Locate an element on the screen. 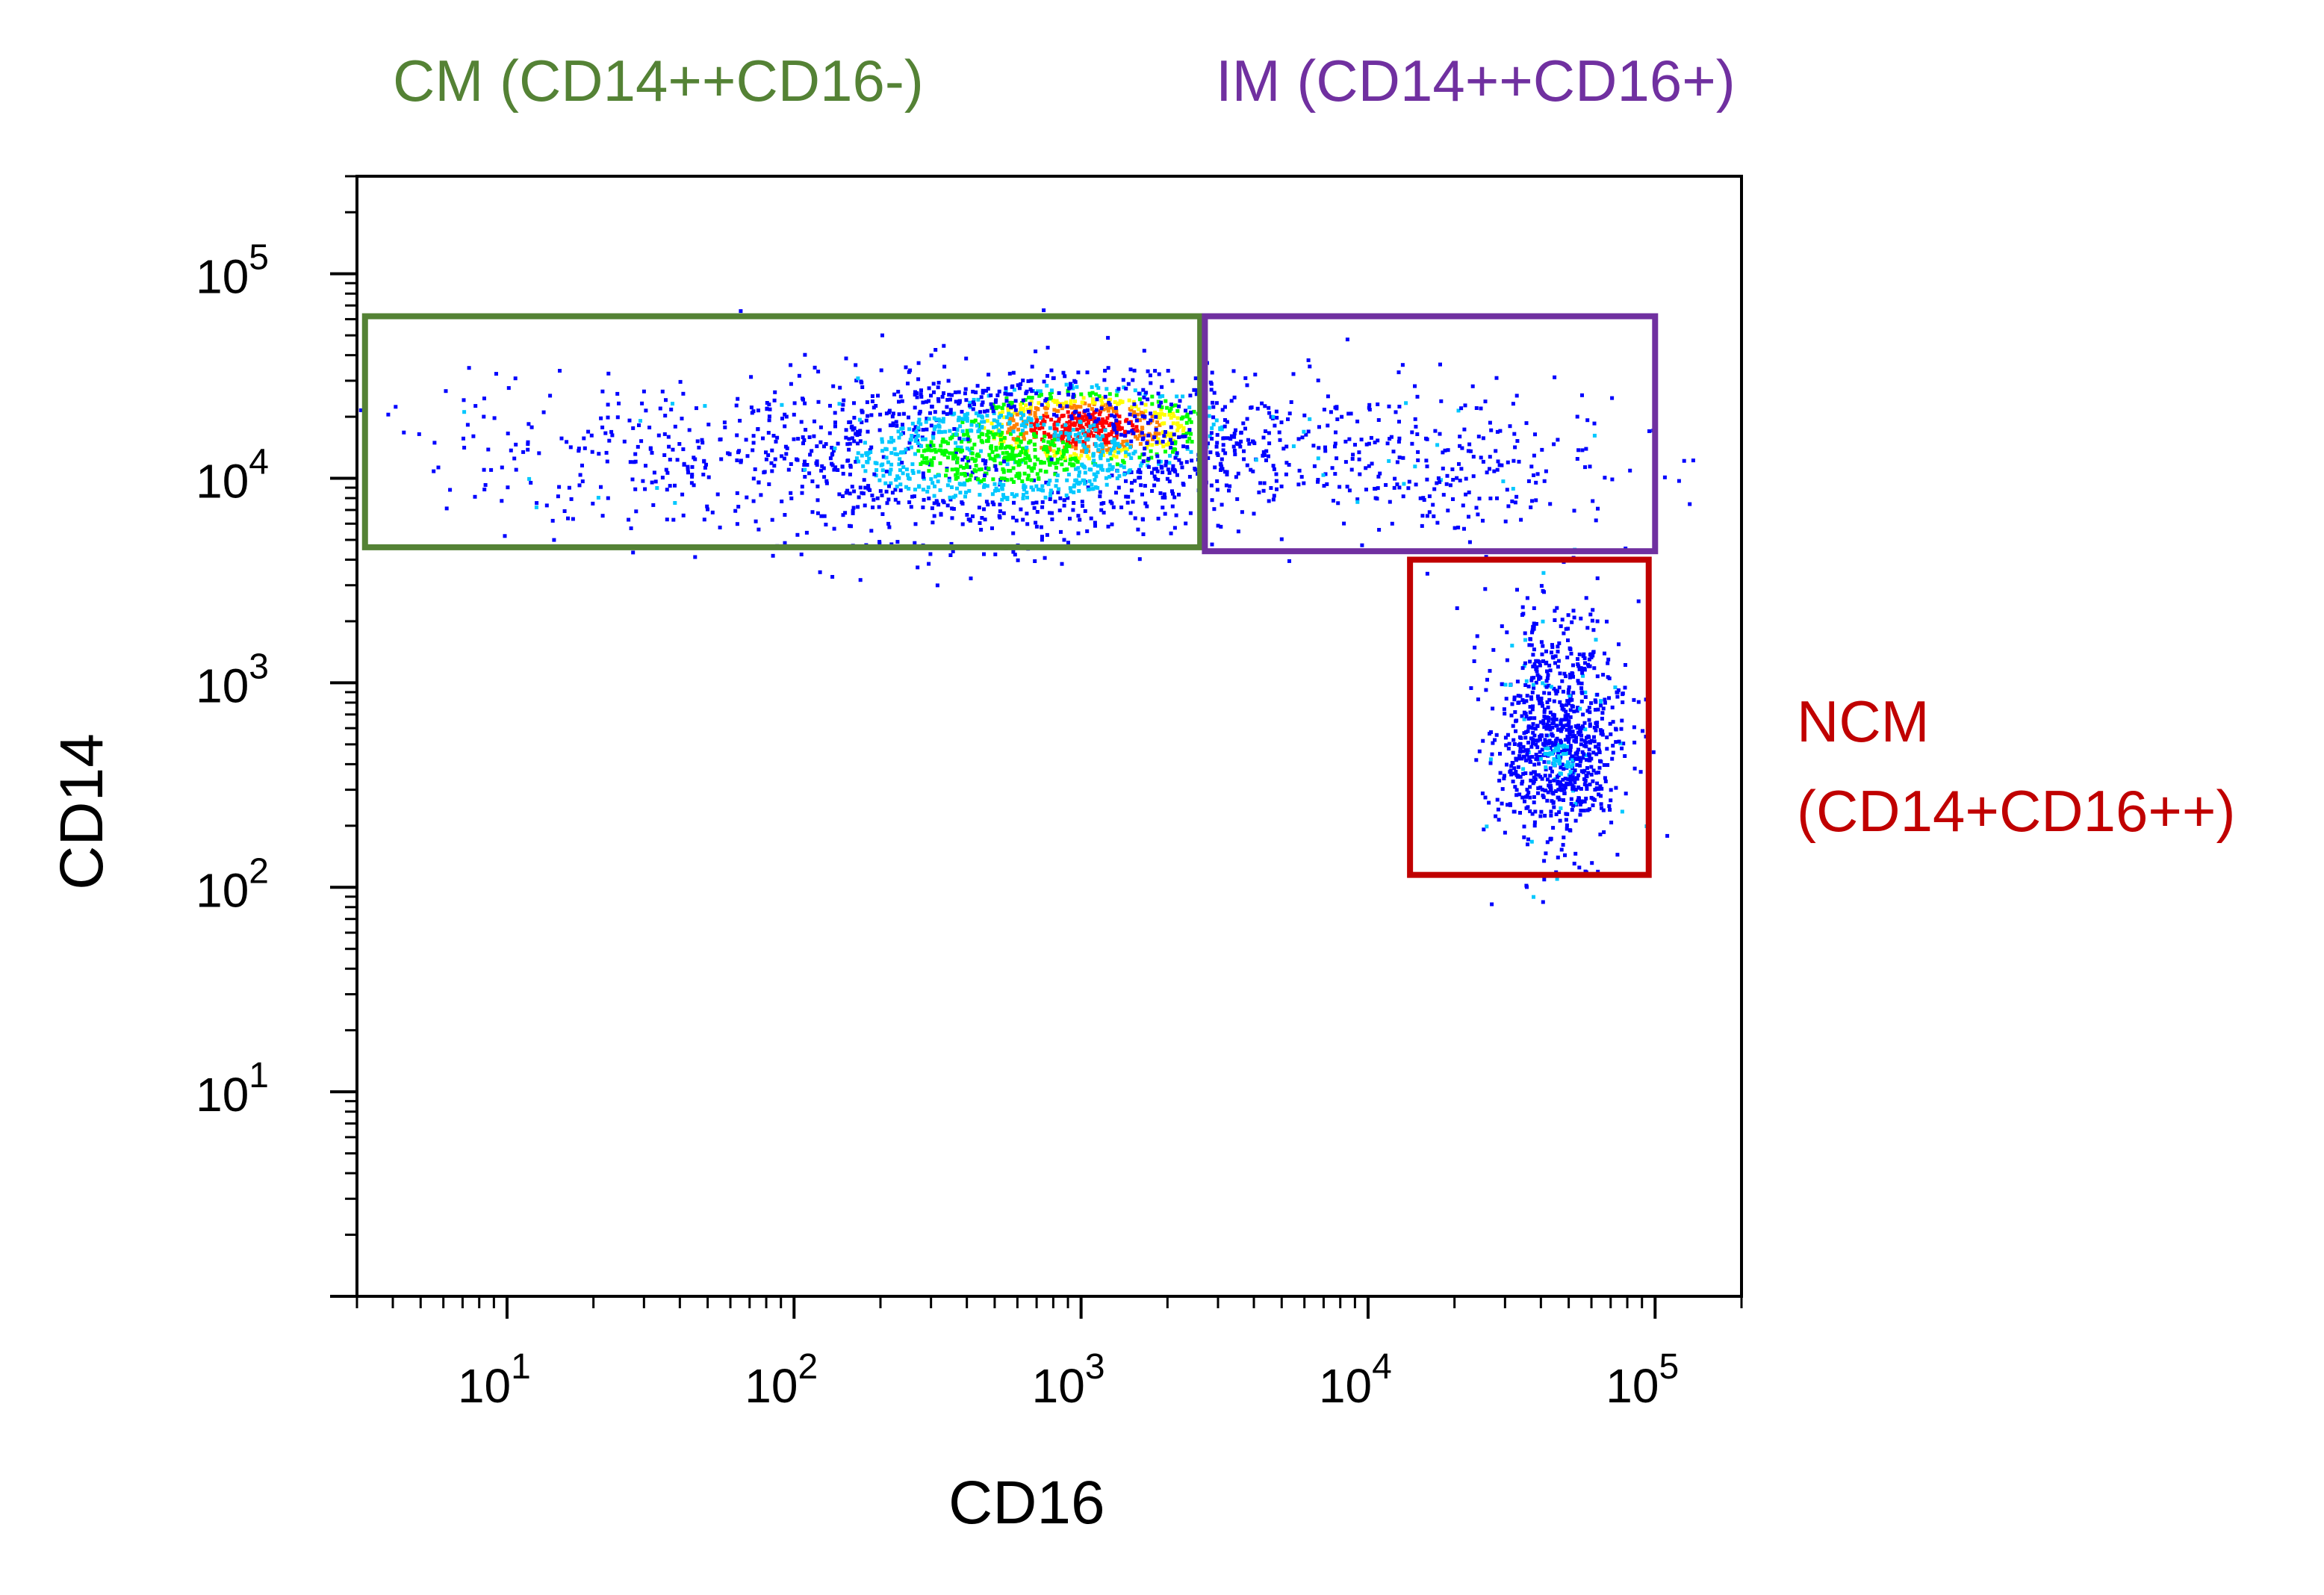 Image resolution: width=2324 pixels, height=1595 pixels. x-tick-label: 104 is located at coordinates (1355, 1380).